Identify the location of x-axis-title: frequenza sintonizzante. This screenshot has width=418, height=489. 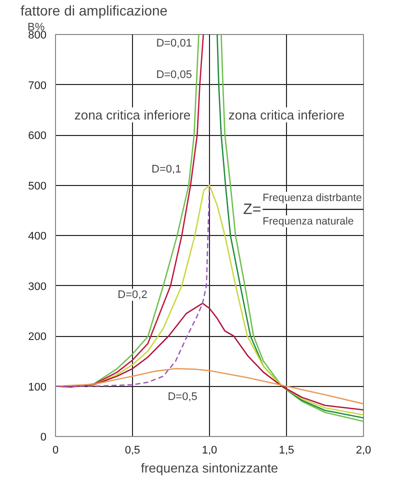
(209, 468).